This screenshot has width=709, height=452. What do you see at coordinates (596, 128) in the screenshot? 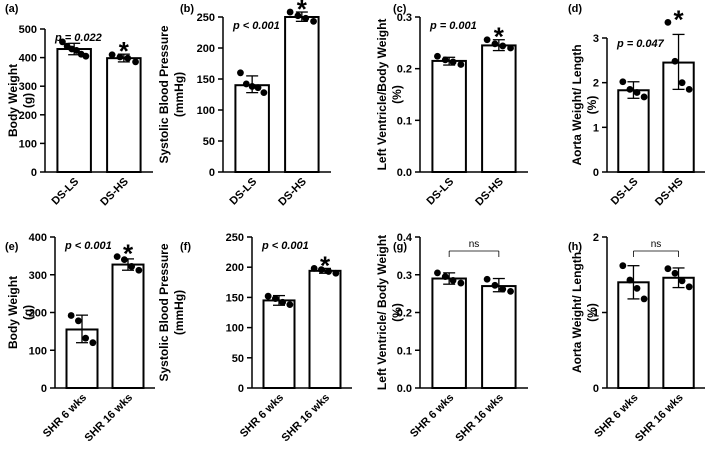
I see `y-tick-label: 1` at bounding box center [596, 128].